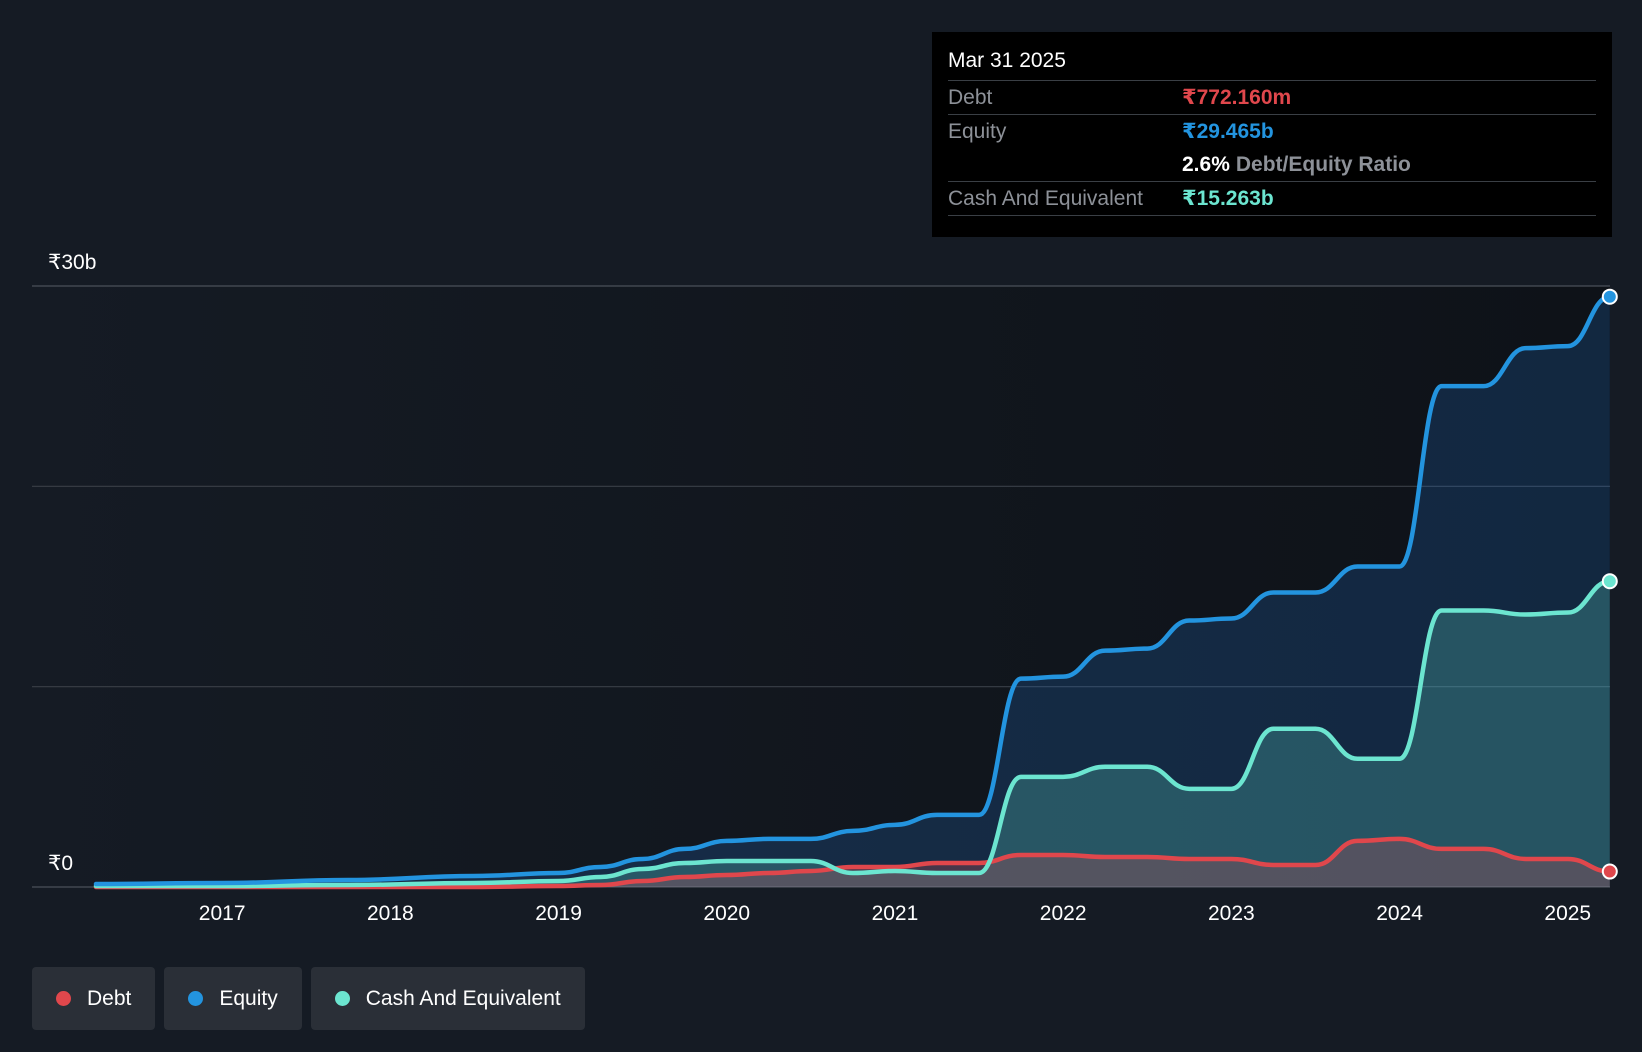 This screenshot has height=1052, width=1642. What do you see at coordinates (1063, 913) in the screenshot?
I see `x-tick-label-2022: 2022` at bounding box center [1063, 913].